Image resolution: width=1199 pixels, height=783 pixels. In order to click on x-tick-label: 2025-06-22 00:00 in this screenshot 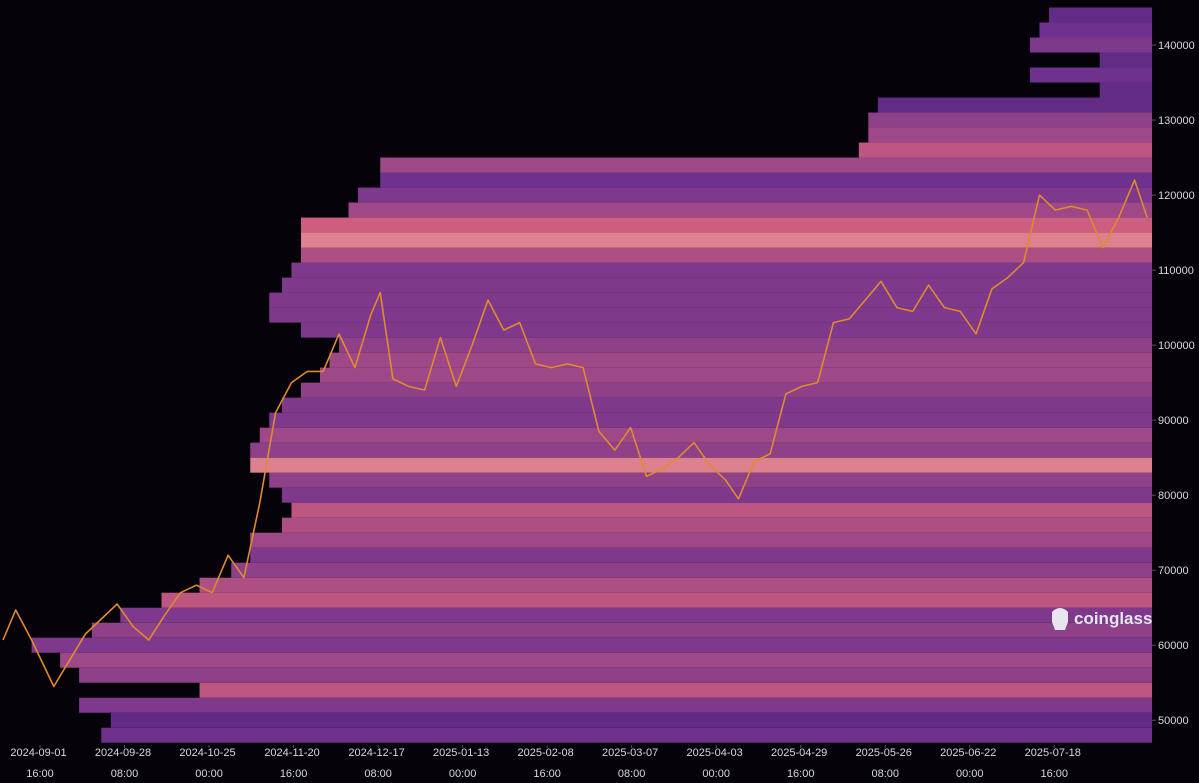, I will do `click(969, 763)`.